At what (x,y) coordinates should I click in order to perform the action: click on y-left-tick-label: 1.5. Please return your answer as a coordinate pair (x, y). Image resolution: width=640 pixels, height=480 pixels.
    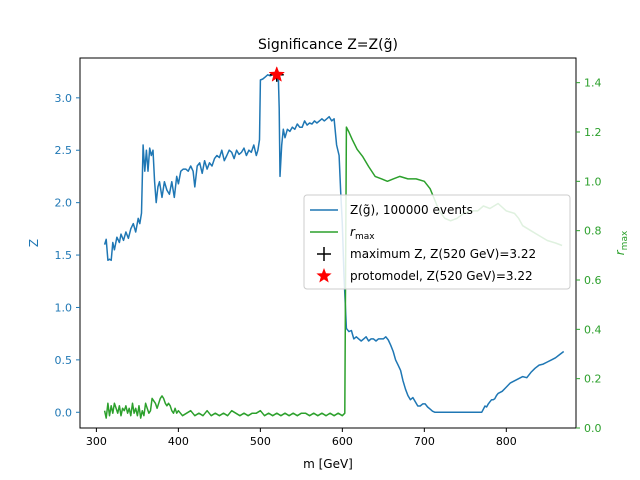
    Looking at the image, I should click on (64, 255).